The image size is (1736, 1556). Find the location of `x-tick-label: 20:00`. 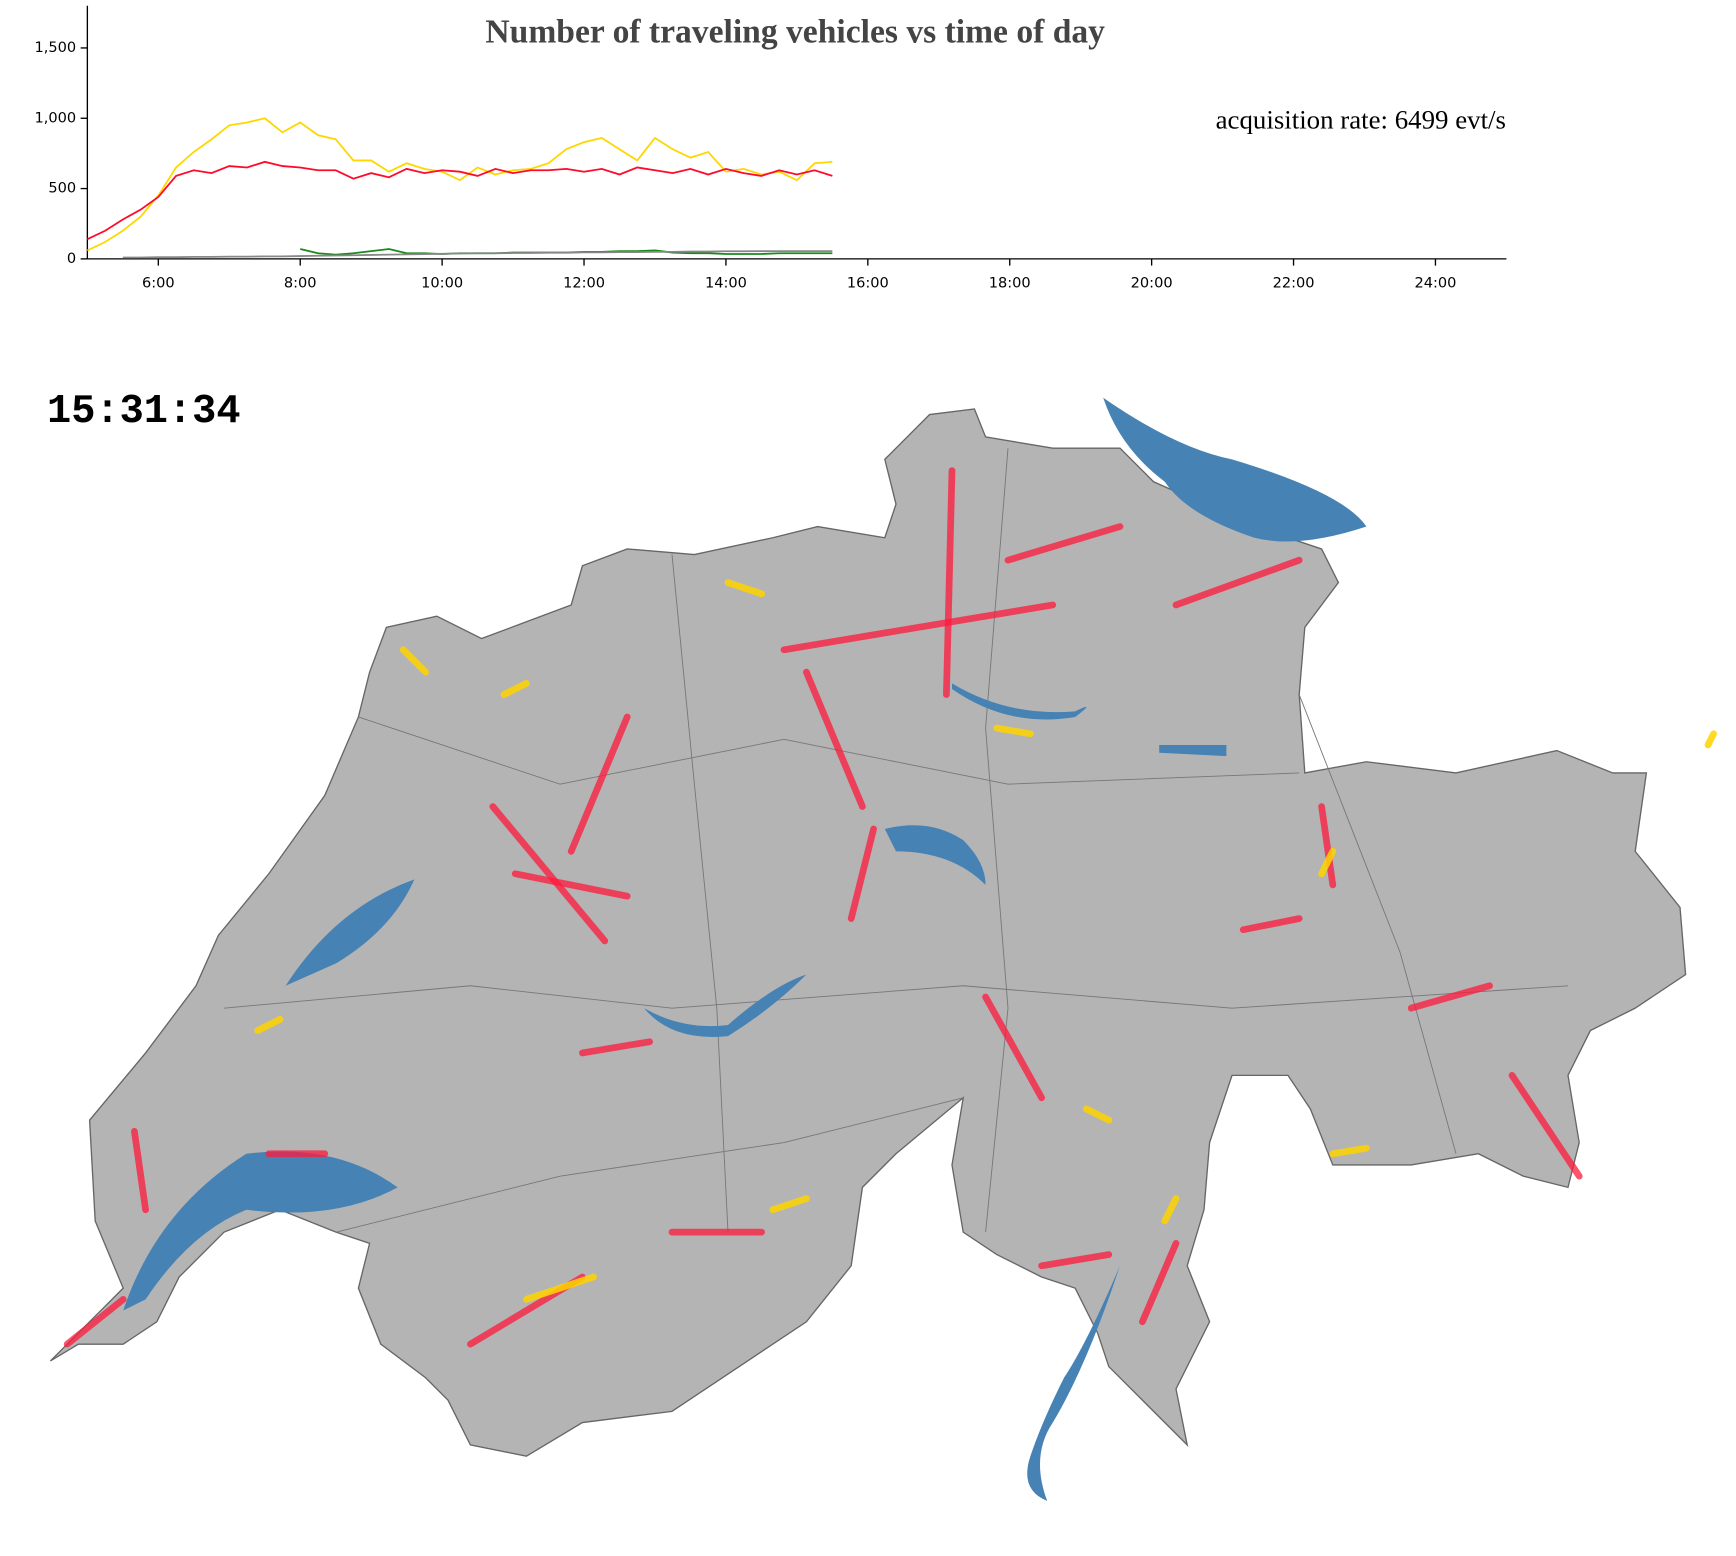

x-tick-label: 20:00 is located at coordinates (1152, 283).